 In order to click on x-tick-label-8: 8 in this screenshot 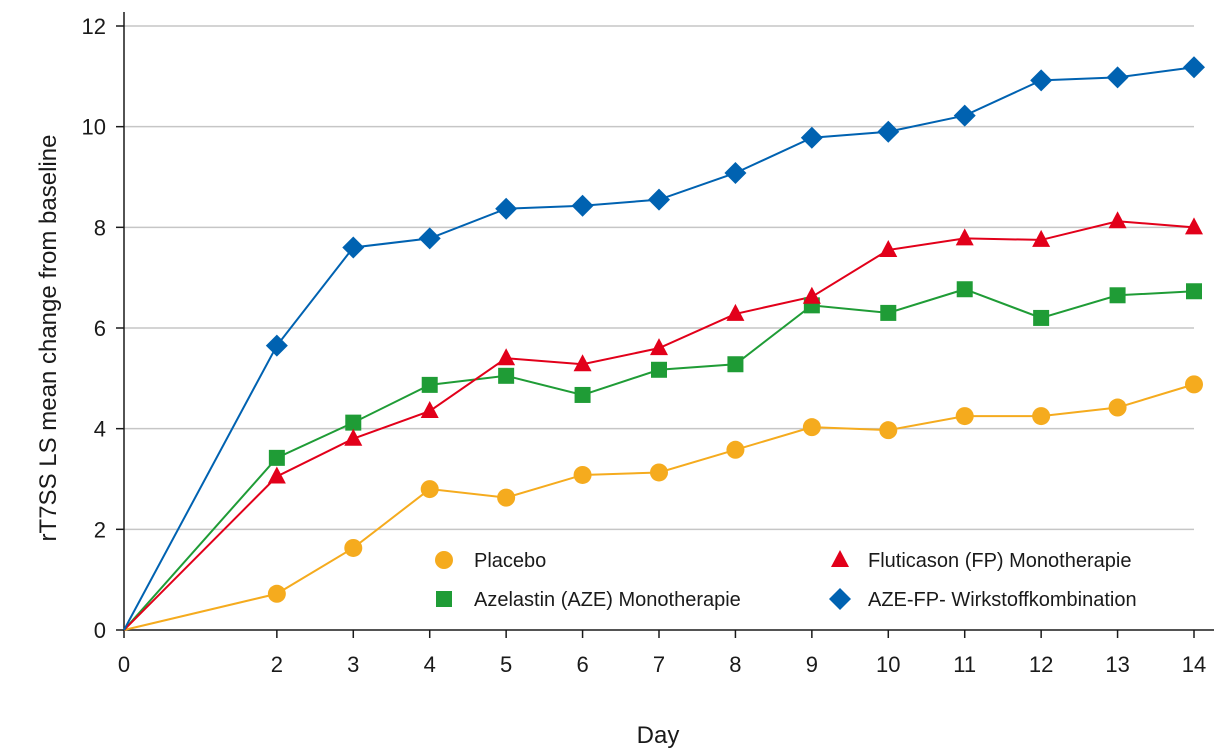, I will do `click(735, 664)`.